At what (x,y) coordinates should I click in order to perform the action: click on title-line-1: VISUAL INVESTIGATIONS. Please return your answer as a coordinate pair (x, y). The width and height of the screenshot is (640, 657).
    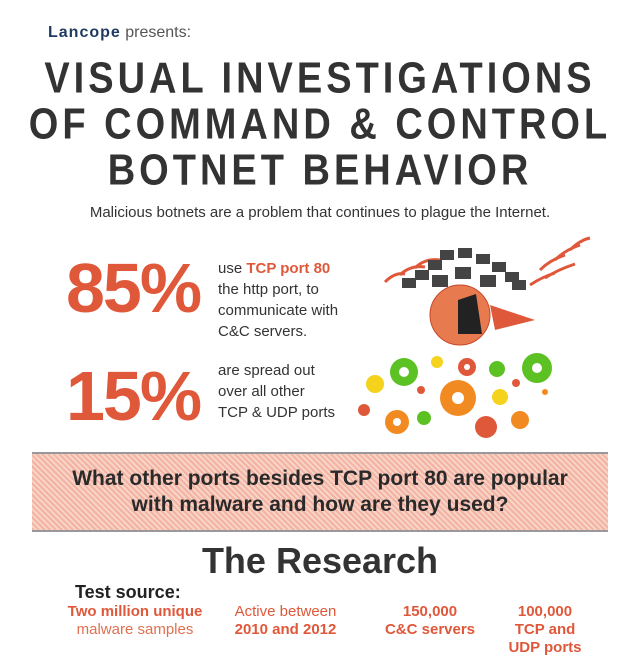
    Looking at the image, I should click on (320, 79).